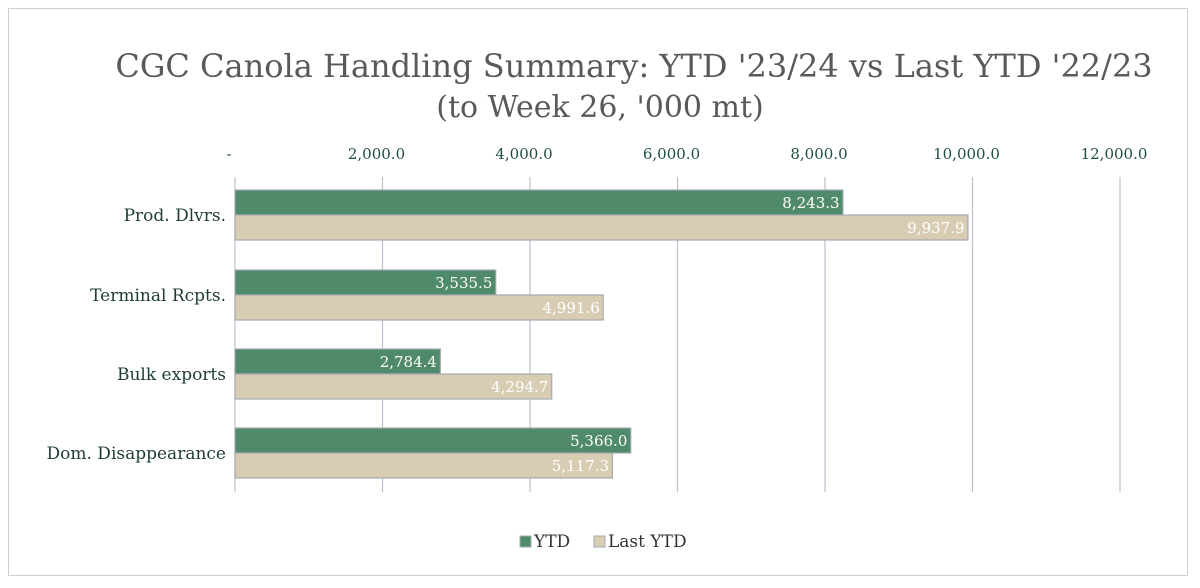 Image resolution: width=1200 pixels, height=588 pixels. Describe the element at coordinates (523, 154) in the screenshot. I see `x-tick-label: 4,000.0` at that location.